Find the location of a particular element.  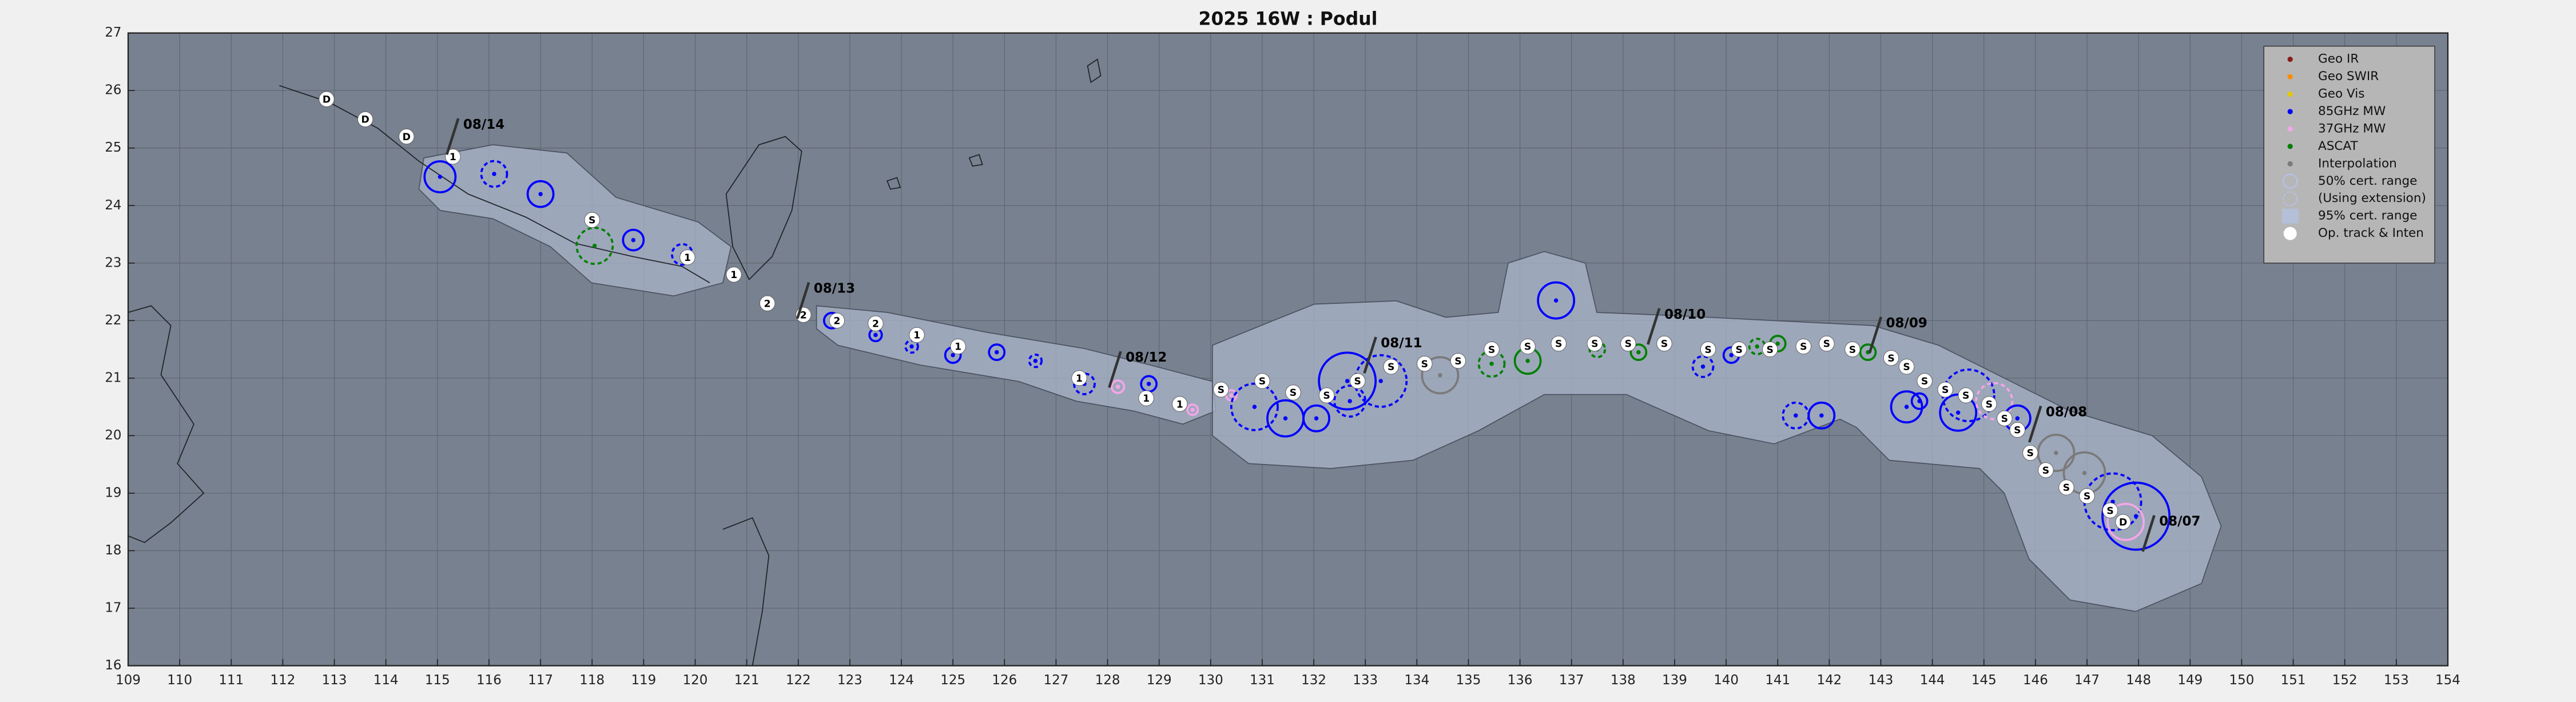

date-label: 08/08 is located at coordinates (2066, 412).